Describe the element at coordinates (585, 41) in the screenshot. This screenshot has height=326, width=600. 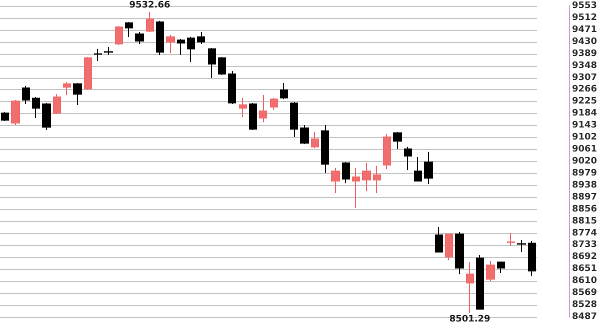
I see `y-tick-label: 9430` at that location.